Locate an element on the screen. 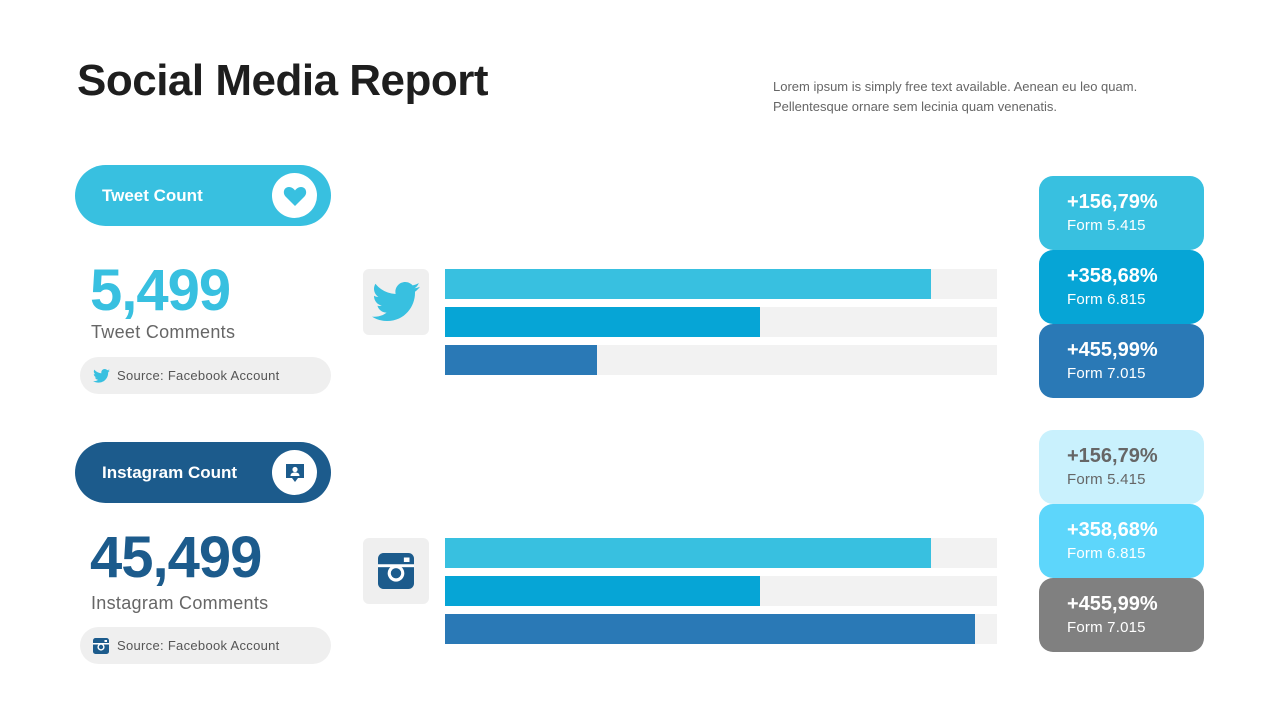 The image size is (1280, 720). twitter-bar-chart is located at coordinates (721, 322).